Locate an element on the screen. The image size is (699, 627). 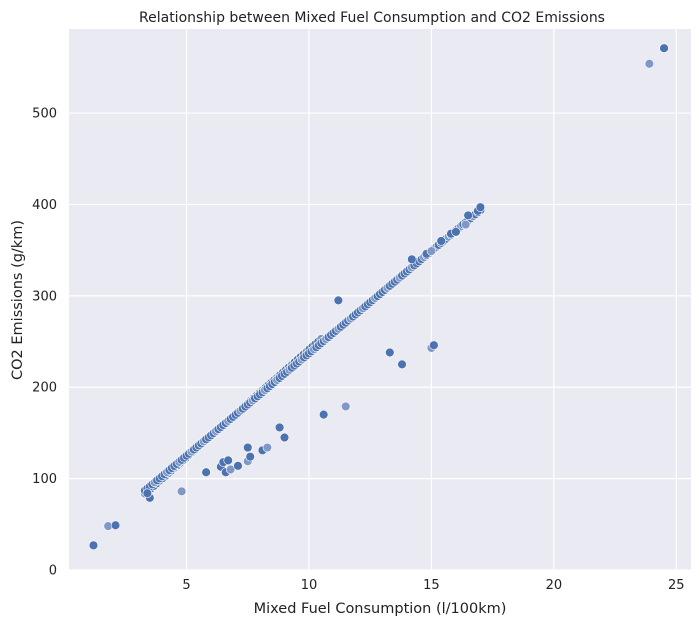
x-axis-ticks: 5 10 15 20 25 is located at coordinates (433, 585).